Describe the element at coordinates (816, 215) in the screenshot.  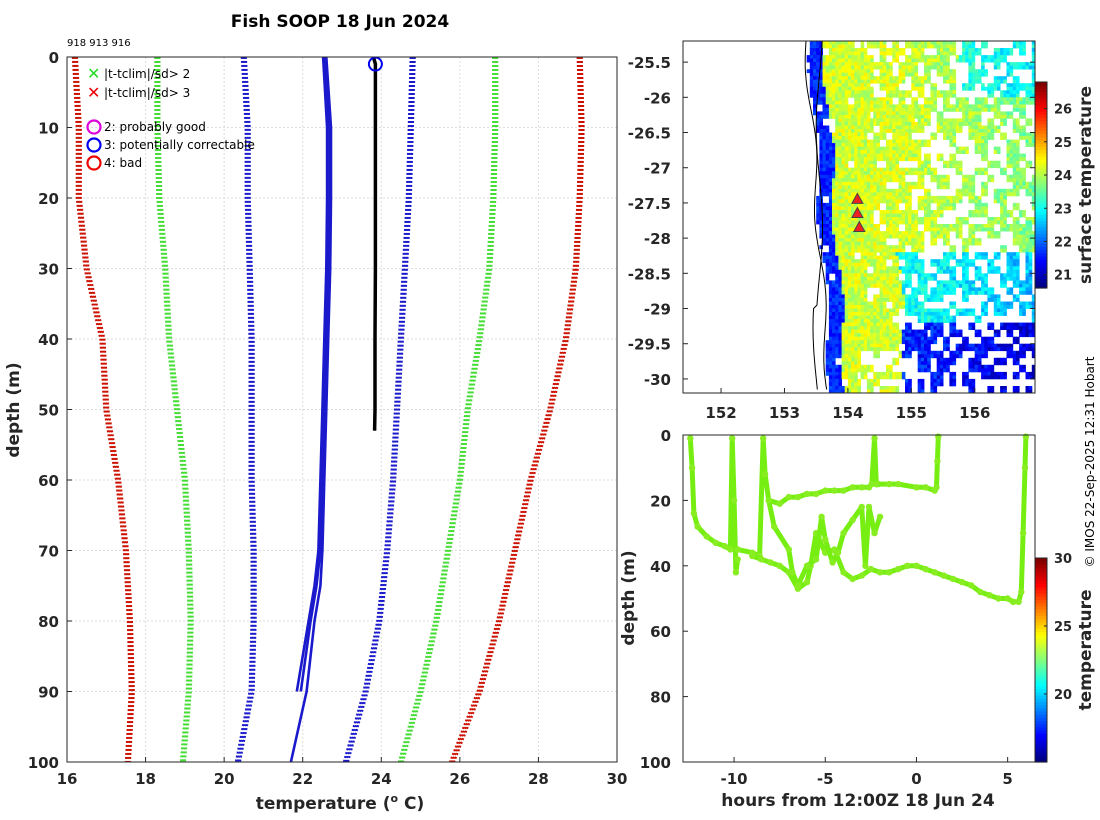
I see `coastline` at that location.